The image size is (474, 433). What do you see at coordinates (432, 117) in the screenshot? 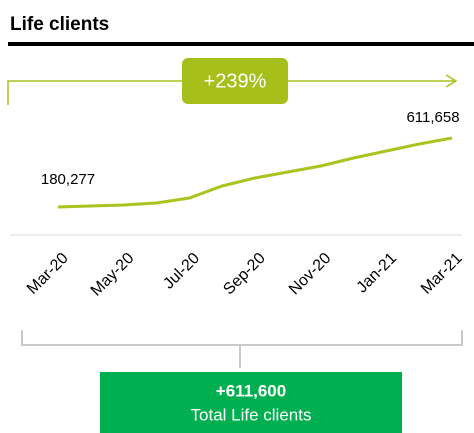
I see `data-label: 611,658` at bounding box center [432, 117].